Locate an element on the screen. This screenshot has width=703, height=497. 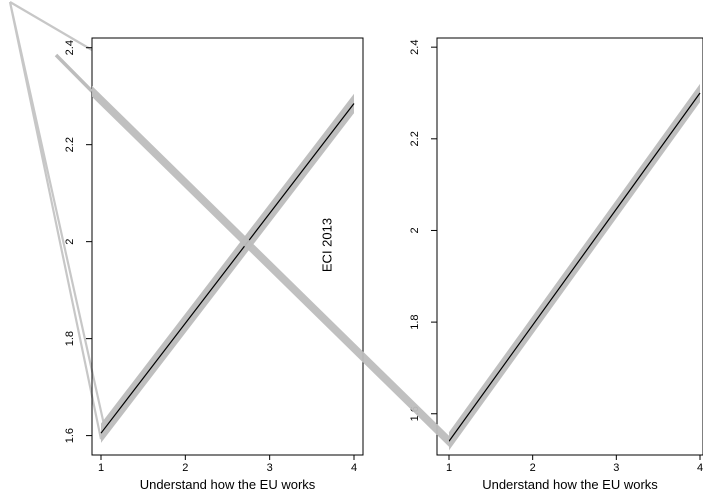
zoom-connector-band-tail is located at coordinates (74, 73).